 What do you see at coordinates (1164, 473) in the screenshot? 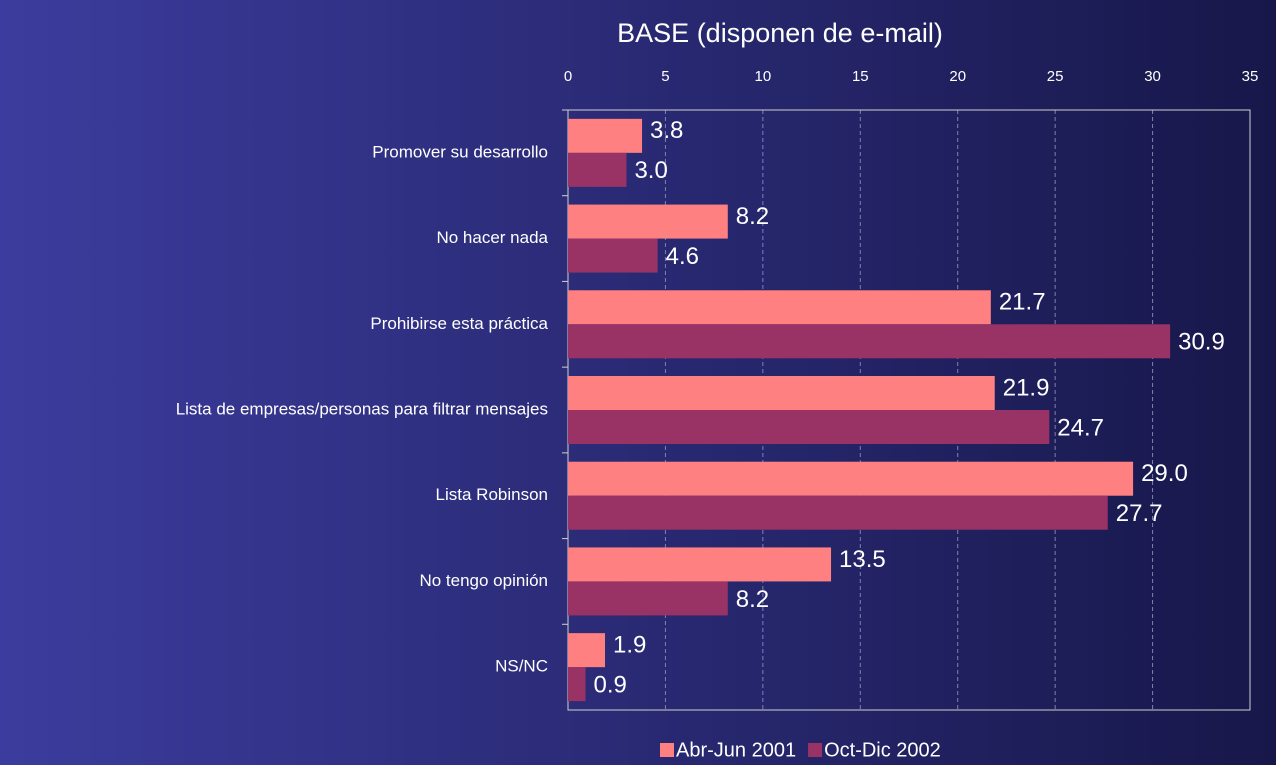
I see `data-label: 29.0` at bounding box center [1164, 473].